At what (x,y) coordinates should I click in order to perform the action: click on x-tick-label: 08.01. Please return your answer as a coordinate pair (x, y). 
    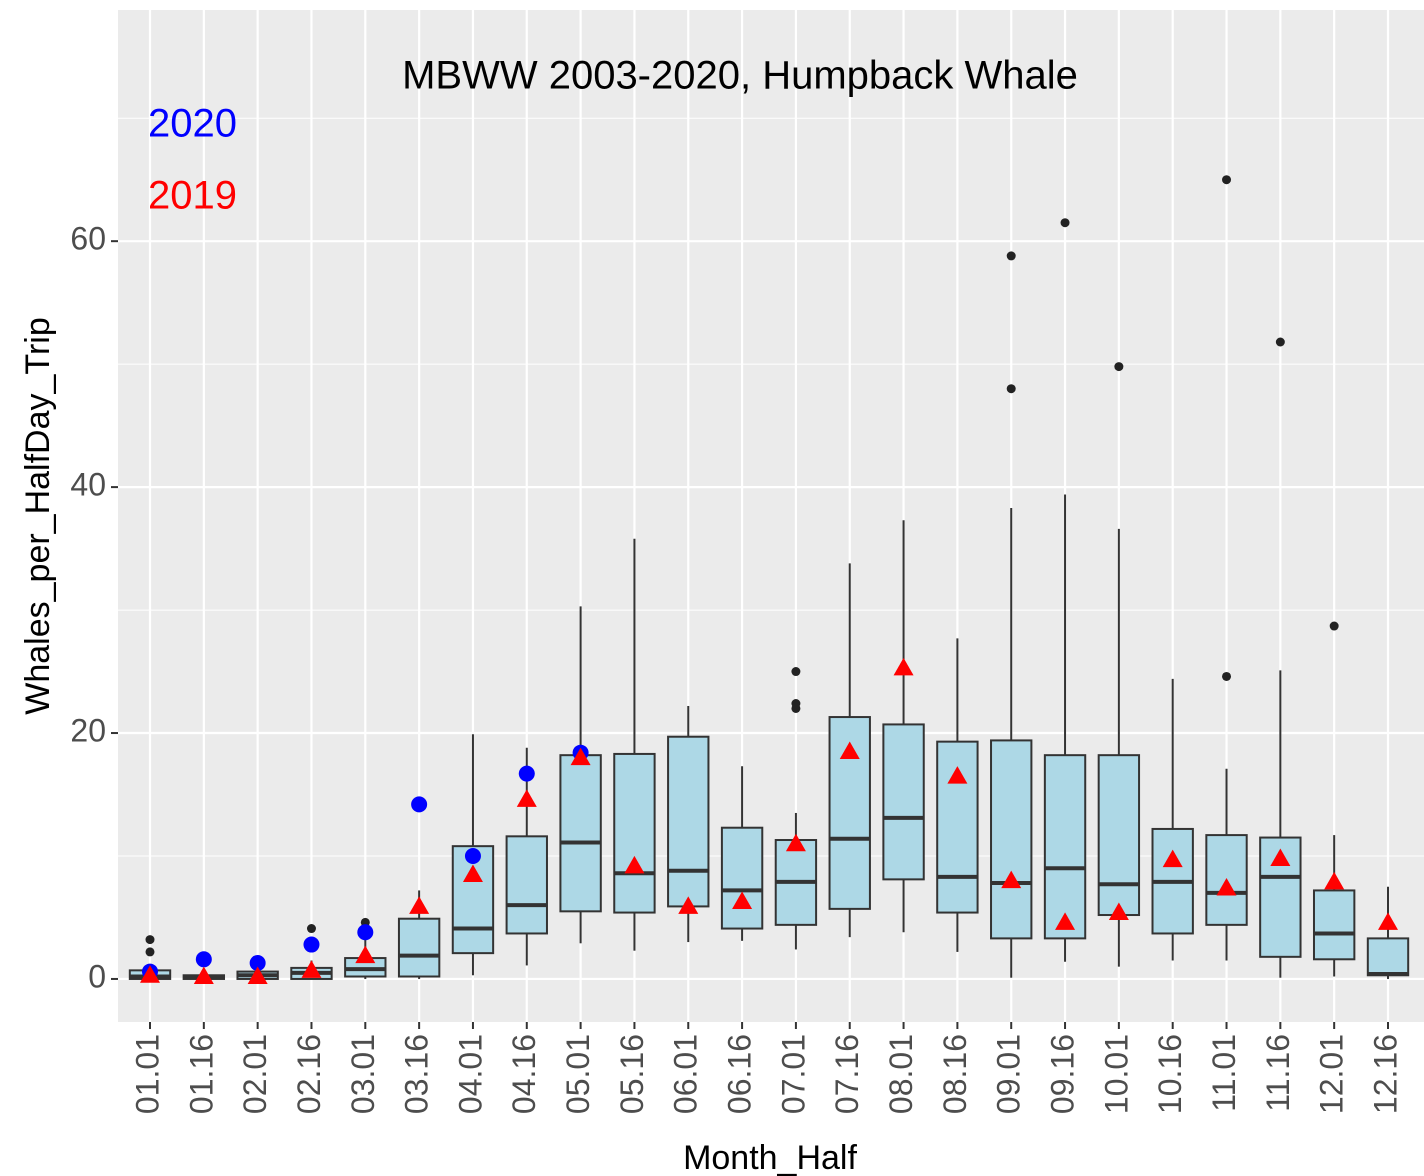
    Looking at the image, I should click on (901, 1074).